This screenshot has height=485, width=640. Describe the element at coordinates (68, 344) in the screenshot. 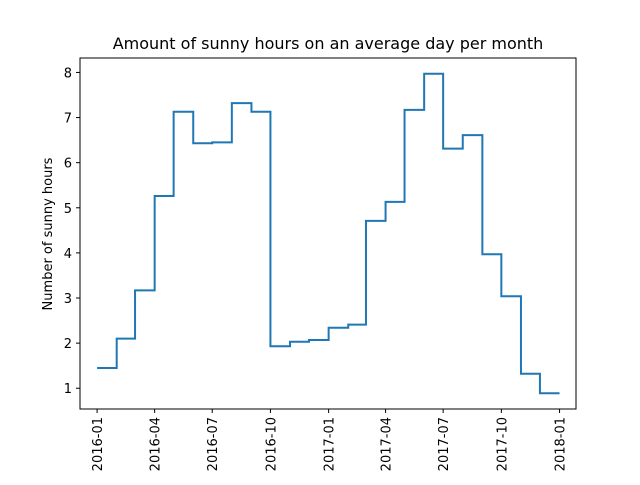

I see `y-tick-label: 2` at that location.